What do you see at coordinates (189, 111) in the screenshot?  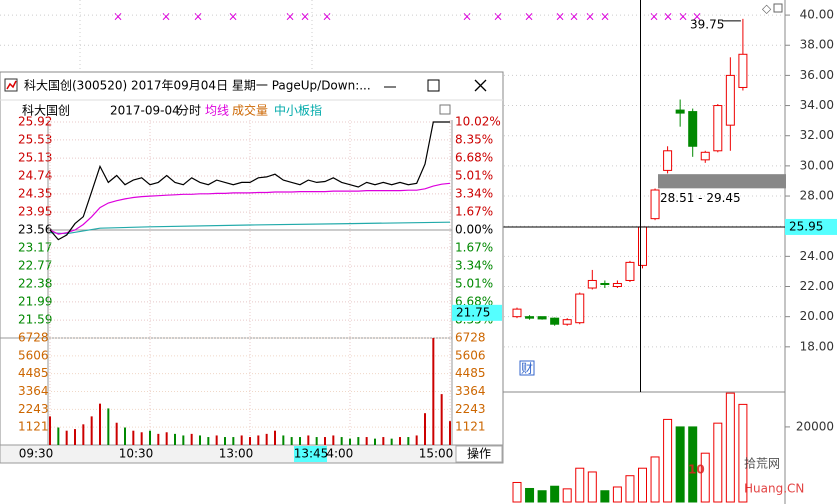 I see `mode: 分时` at bounding box center [189, 111].